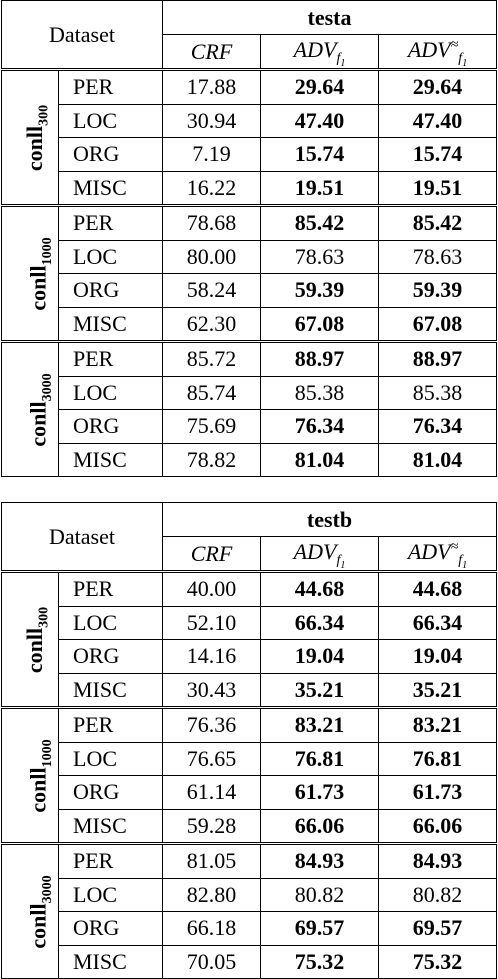 The width and height of the screenshot is (498, 979). I want to click on value-cell: 82.80, so click(211, 894).